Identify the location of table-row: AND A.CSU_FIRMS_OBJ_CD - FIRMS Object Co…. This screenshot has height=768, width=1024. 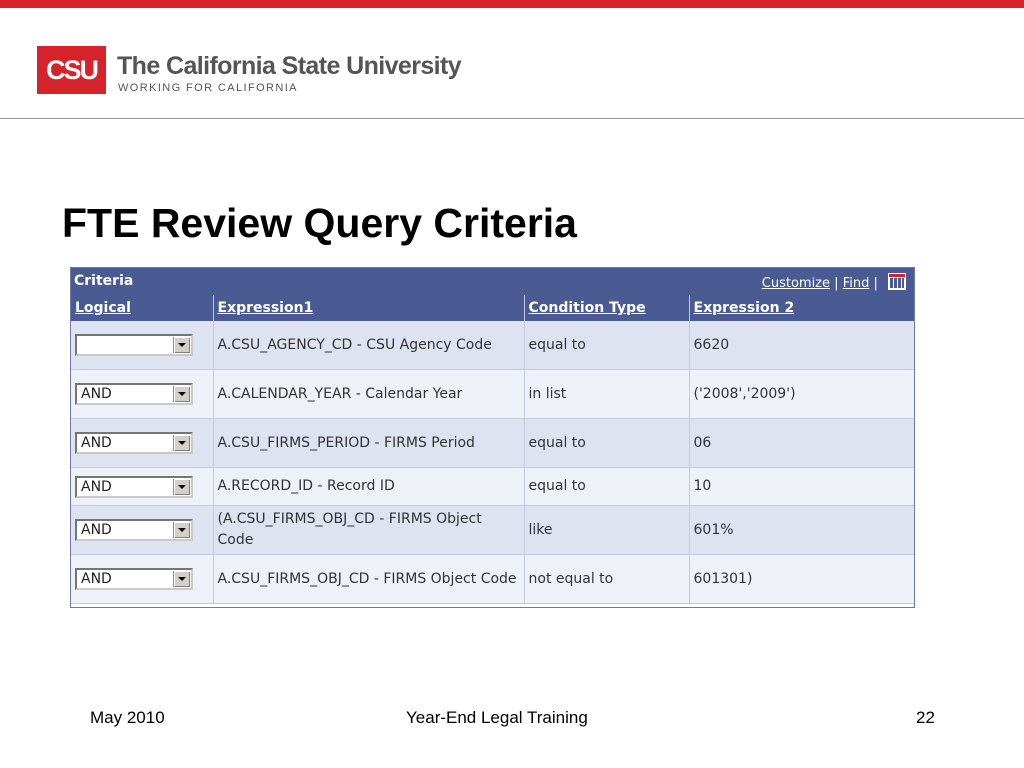
(492, 579).